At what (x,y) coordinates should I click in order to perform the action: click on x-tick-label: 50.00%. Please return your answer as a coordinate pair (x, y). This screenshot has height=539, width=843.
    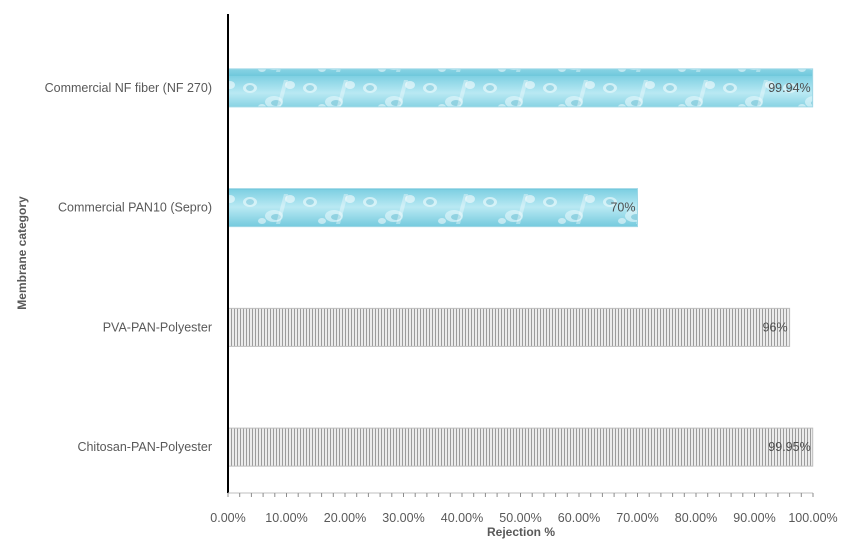
    Looking at the image, I should click on (520, 518).